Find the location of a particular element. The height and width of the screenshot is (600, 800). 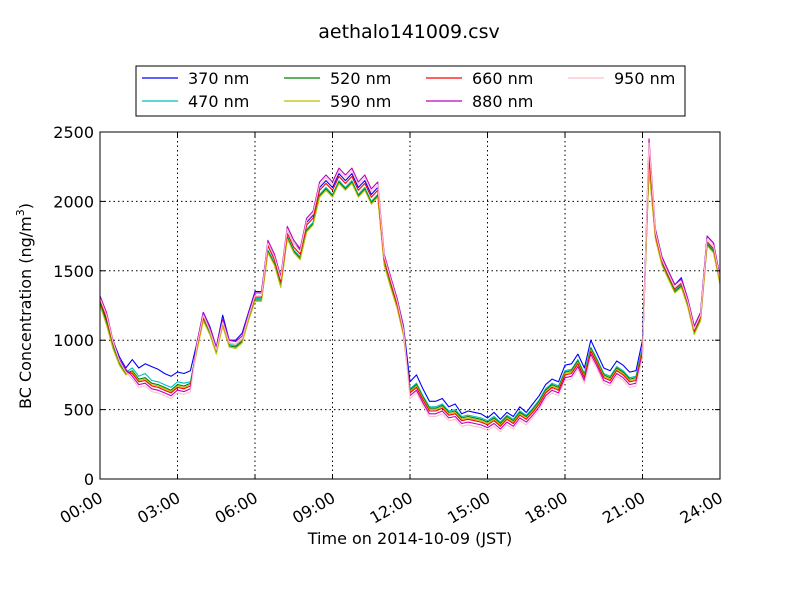

x-tick-label: 21:00 is located at coordinates (623, 508).